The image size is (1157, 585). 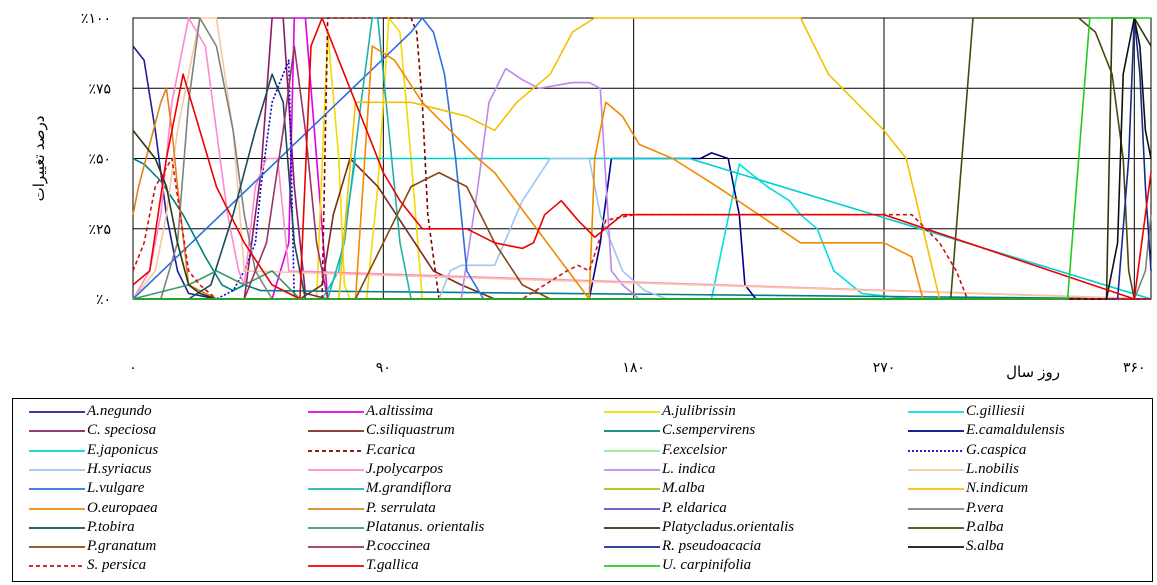 What do you see at coordinates (955, 508) in the screenshot?
I see `legend-item: P.vera` at bounding box center [955, 508].